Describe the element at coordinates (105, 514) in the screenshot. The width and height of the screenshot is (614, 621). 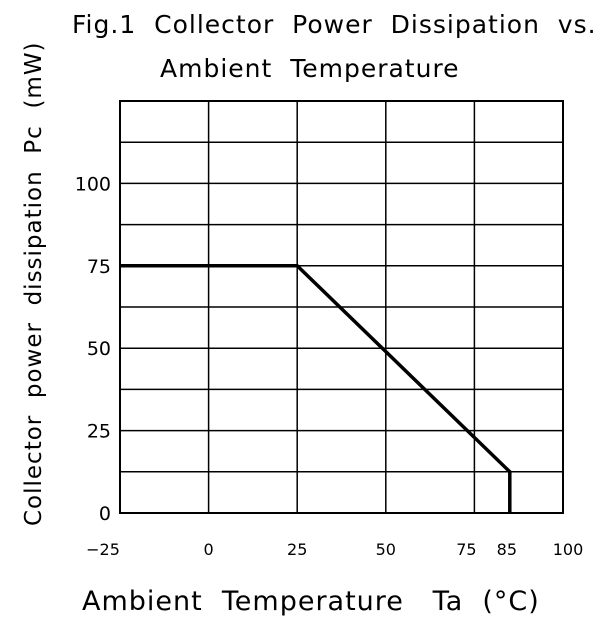
I see `y-tick-label: 0` at that location.